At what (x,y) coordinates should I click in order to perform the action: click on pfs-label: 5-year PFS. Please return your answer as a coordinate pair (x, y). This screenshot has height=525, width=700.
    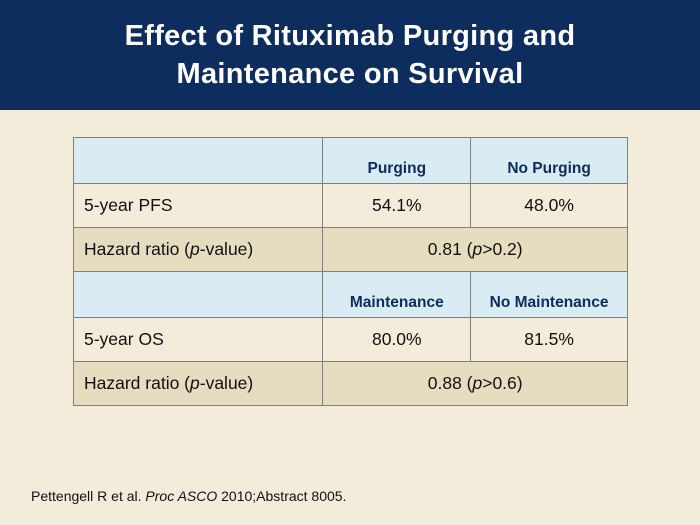
    Looking at the image, I should click on (198, 205).